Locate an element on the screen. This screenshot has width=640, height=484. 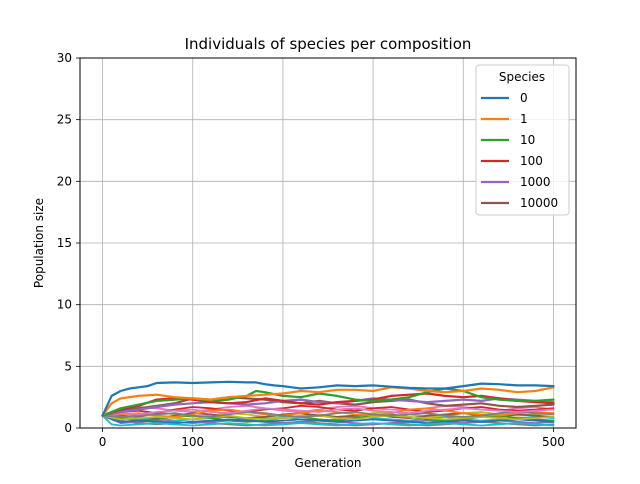
legend-entry-label: 0 is located at coordinates (524, 98).